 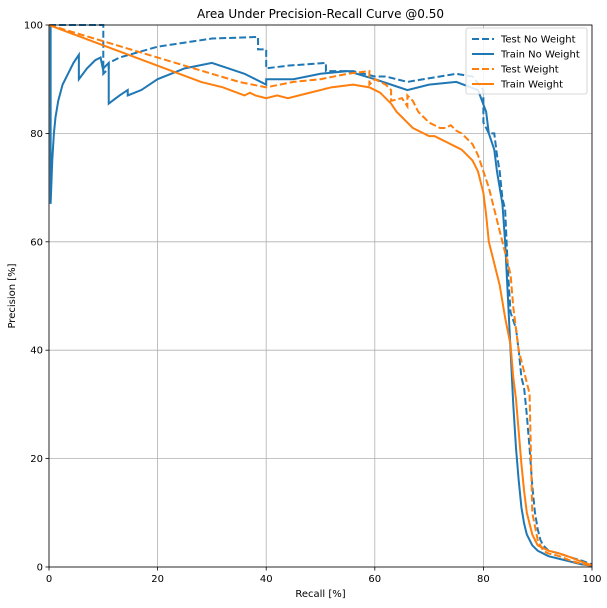 What do you see at coordinates (157, 579) in the screenshot?
I see `x-tick-label: 20` at bounding box center [157, 579].